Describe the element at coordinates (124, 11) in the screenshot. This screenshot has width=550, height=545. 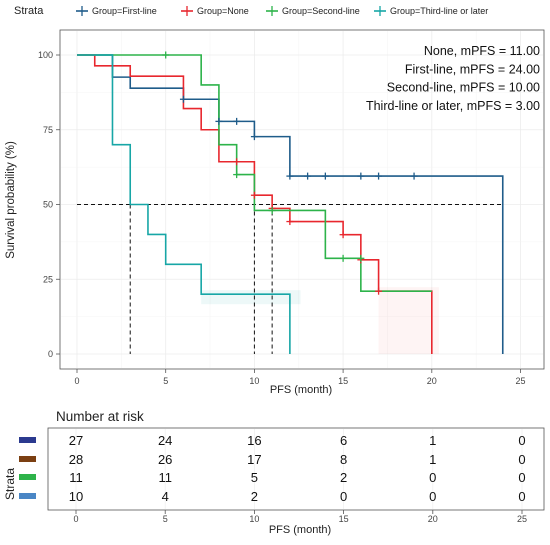
I see `legend-label: Group=First-line` at that location.